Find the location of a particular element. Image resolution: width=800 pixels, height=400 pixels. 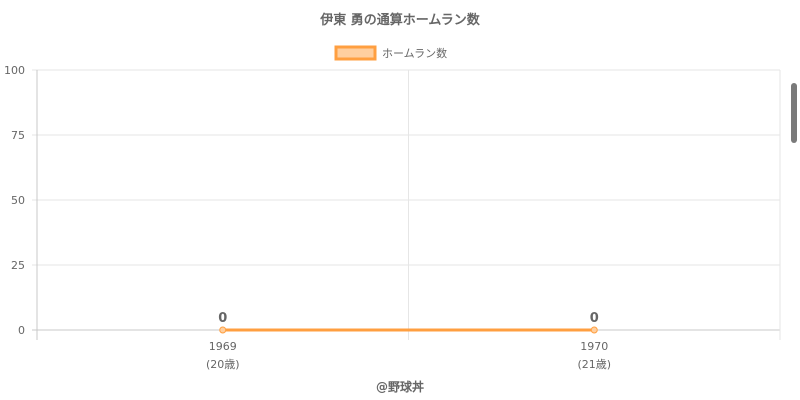

y-tick-label: 50 is located at coordinates (18, 200).